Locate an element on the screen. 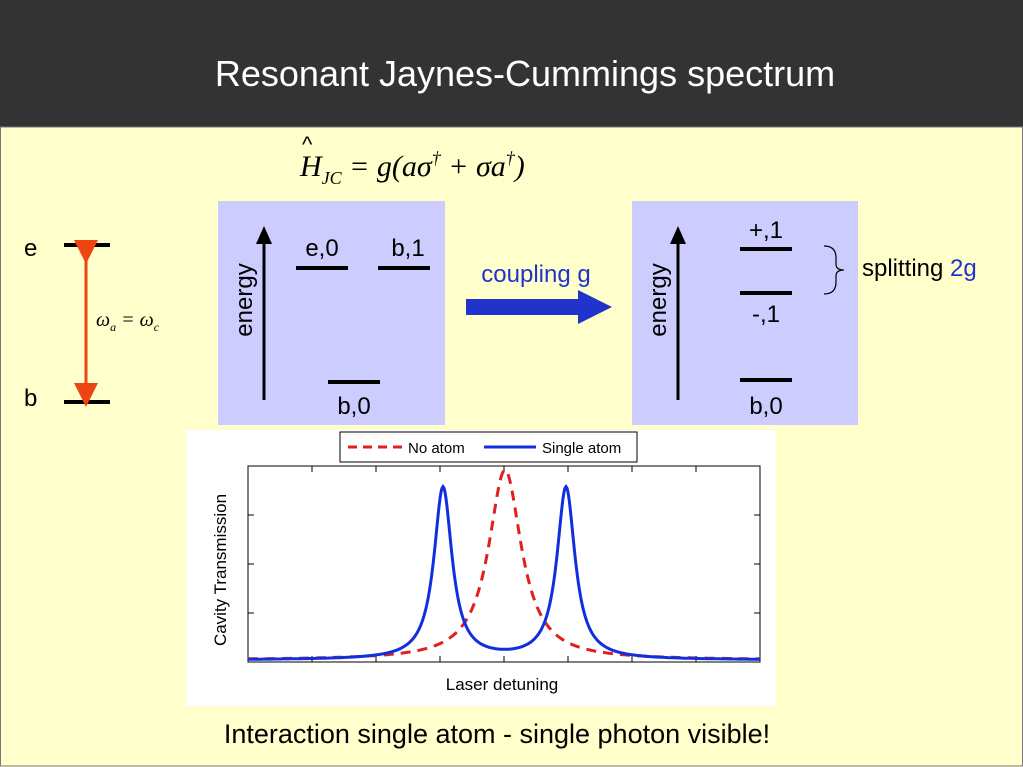 This screenshot has width=1023, height=767. res-part: c is located at coordinates (157, 327).